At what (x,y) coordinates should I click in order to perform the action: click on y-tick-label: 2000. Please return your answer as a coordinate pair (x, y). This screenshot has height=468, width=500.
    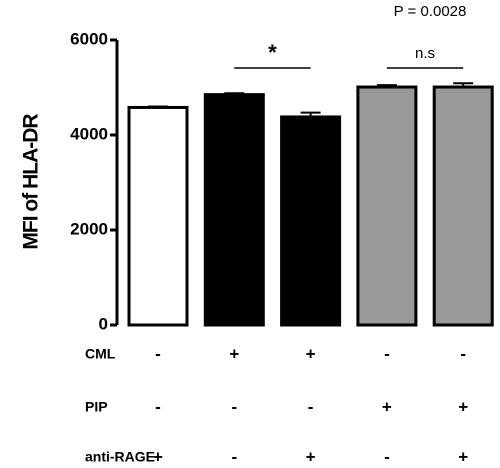
    Looking at the image, I should click on (89, 228).